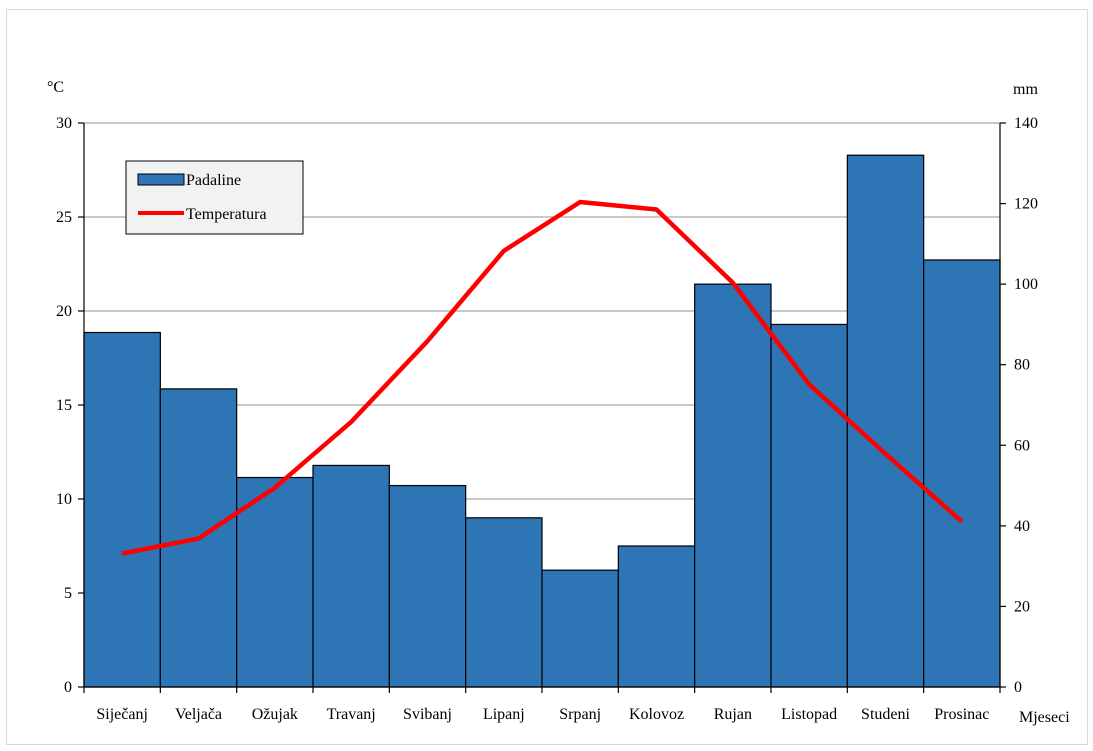 The image size is (1093, 751). I want to click on legend-padaline-swatch, so click(161, 179).